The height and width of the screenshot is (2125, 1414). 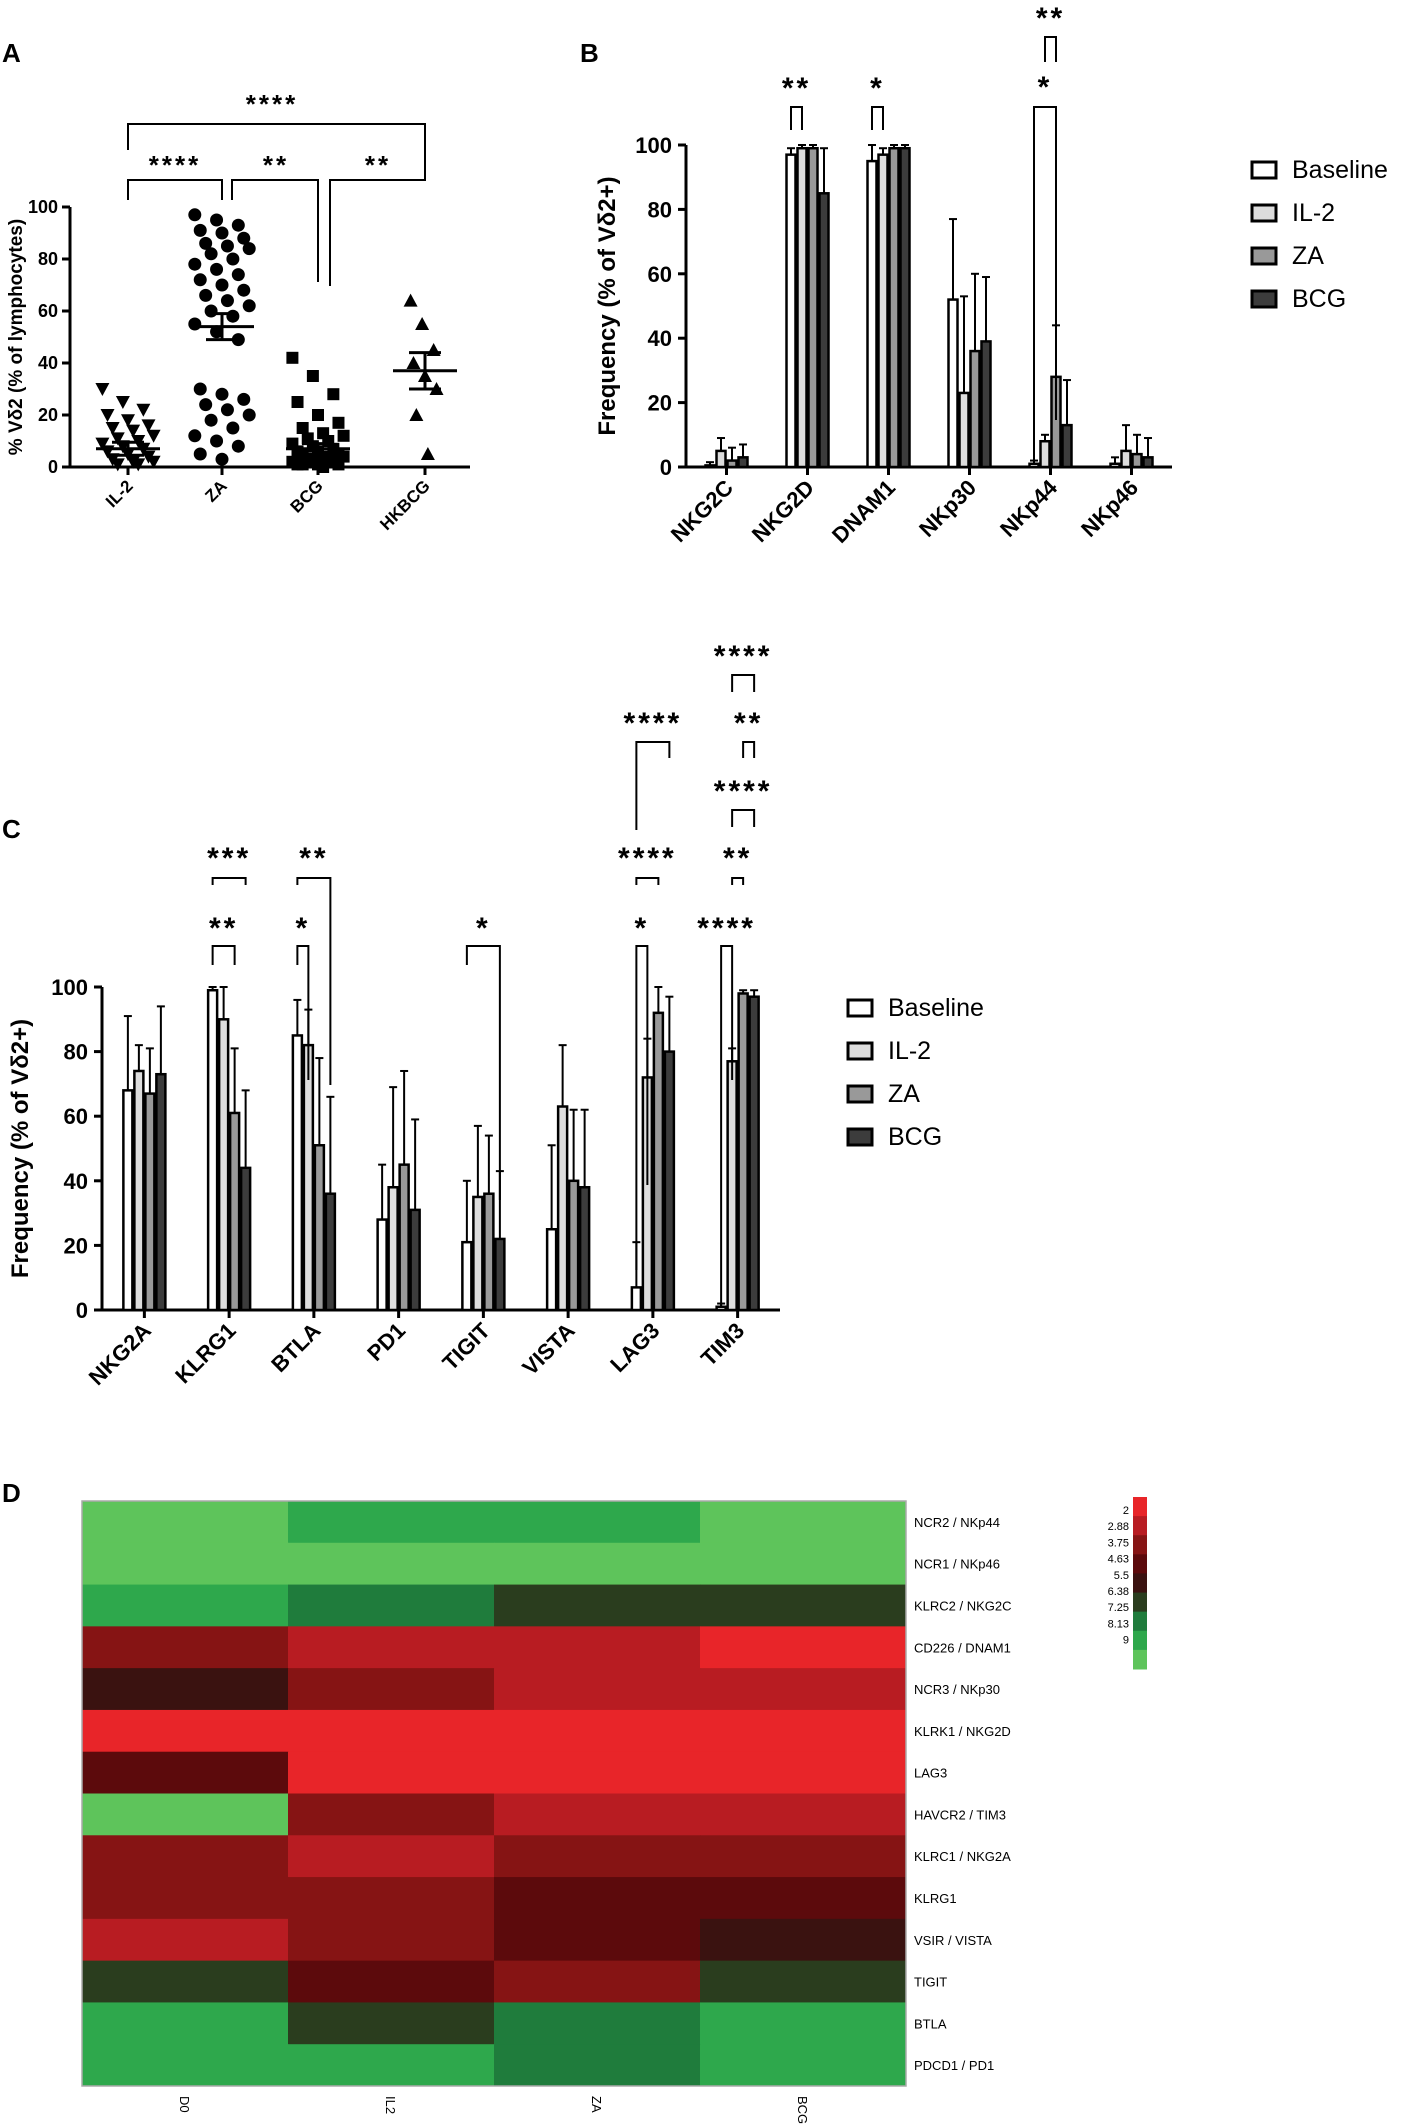 I want to click on color-scale-segment, so click(x=1140, y=1640).